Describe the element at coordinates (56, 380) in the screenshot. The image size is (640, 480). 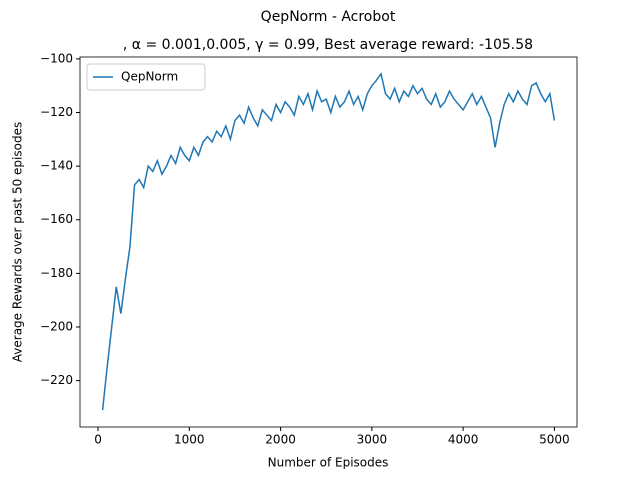
I see `y-tick-label: −220` at that location.